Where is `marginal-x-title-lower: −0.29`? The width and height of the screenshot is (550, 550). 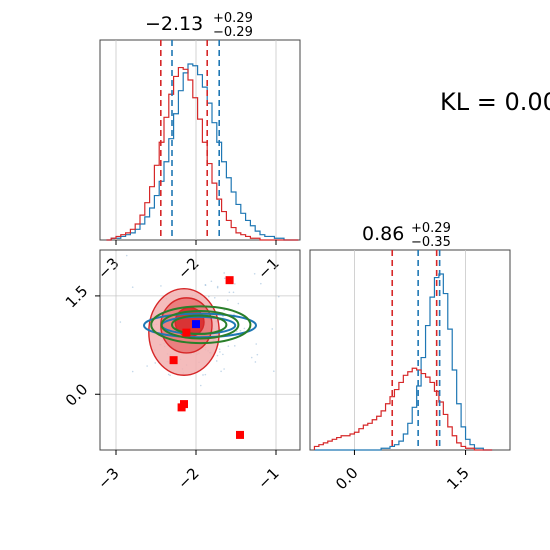 marginal-x-title-lower: −0.29 is located at coordinates (233, 32).